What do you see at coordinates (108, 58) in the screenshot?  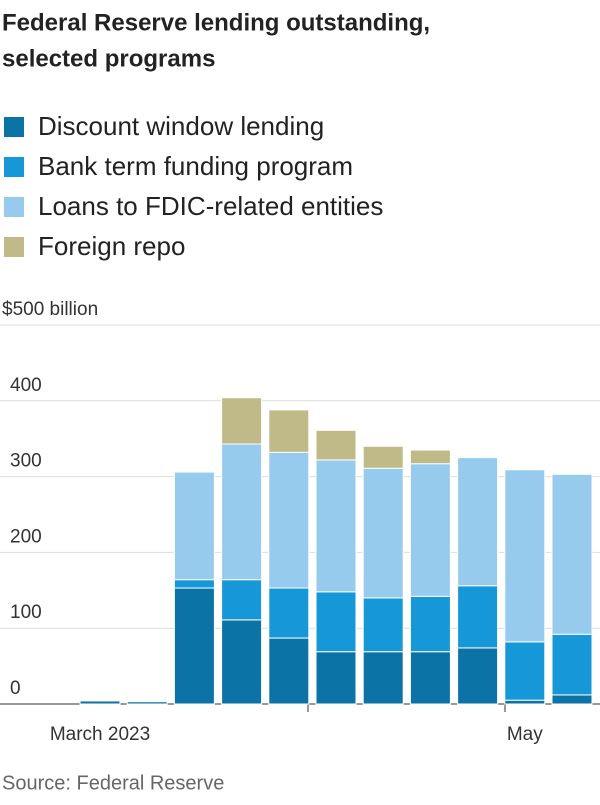 I see `chart-title: selected programs` at bounding box center [108, 58].